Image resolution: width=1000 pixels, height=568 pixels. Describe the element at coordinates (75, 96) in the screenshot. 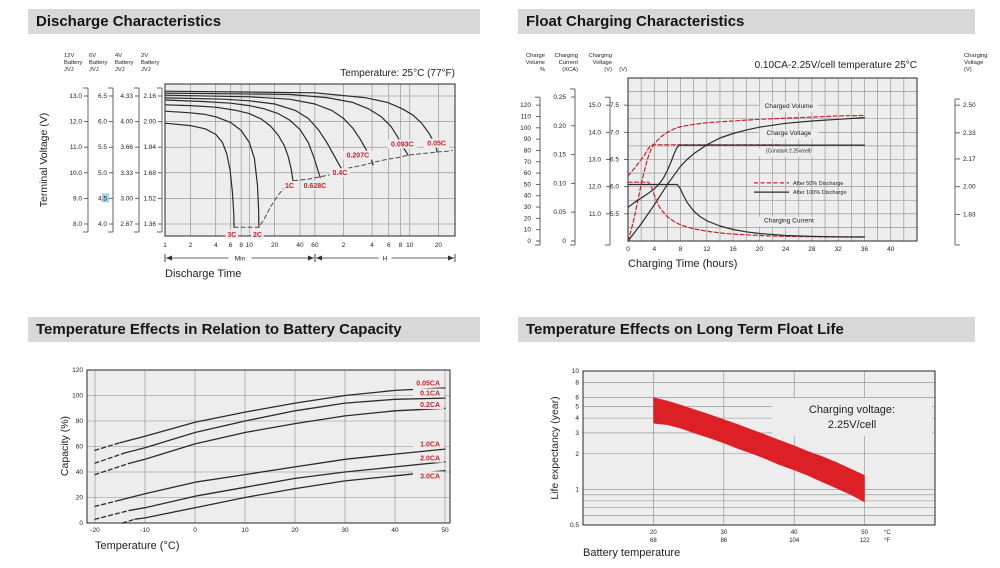

I see `voltage-scale-tick: 13.0` at that location.